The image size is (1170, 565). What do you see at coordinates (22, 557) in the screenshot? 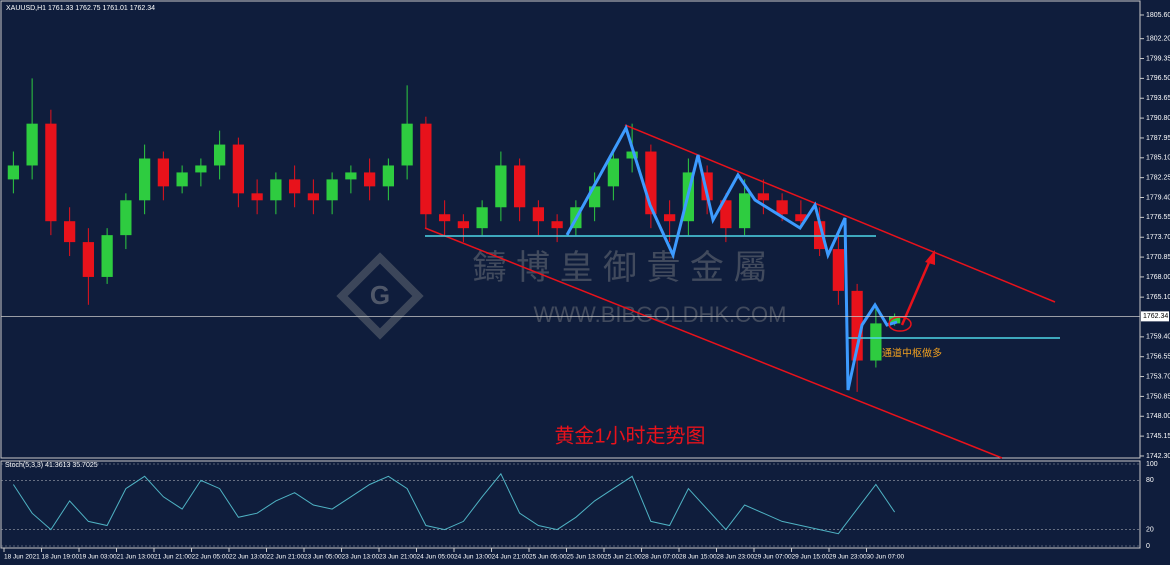
I see `x-tick-label: 18 Jun 2021` at bounding box center [22, 557].